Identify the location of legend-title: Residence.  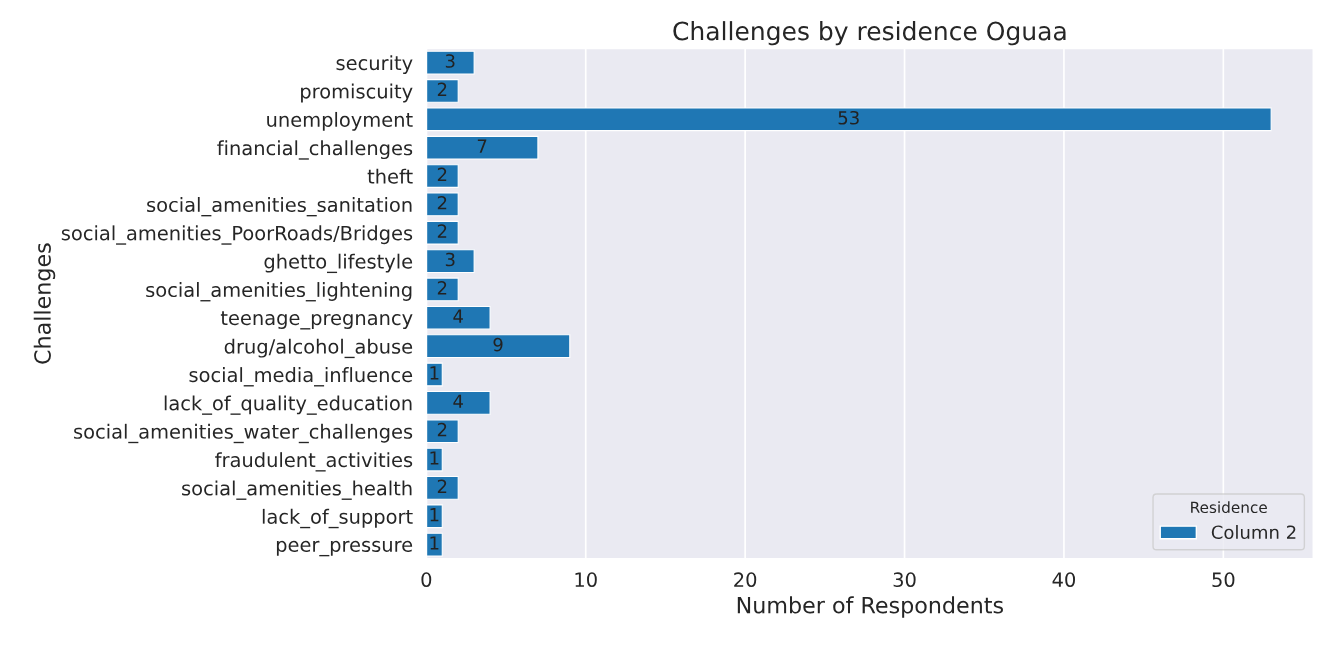
(1229, 507).